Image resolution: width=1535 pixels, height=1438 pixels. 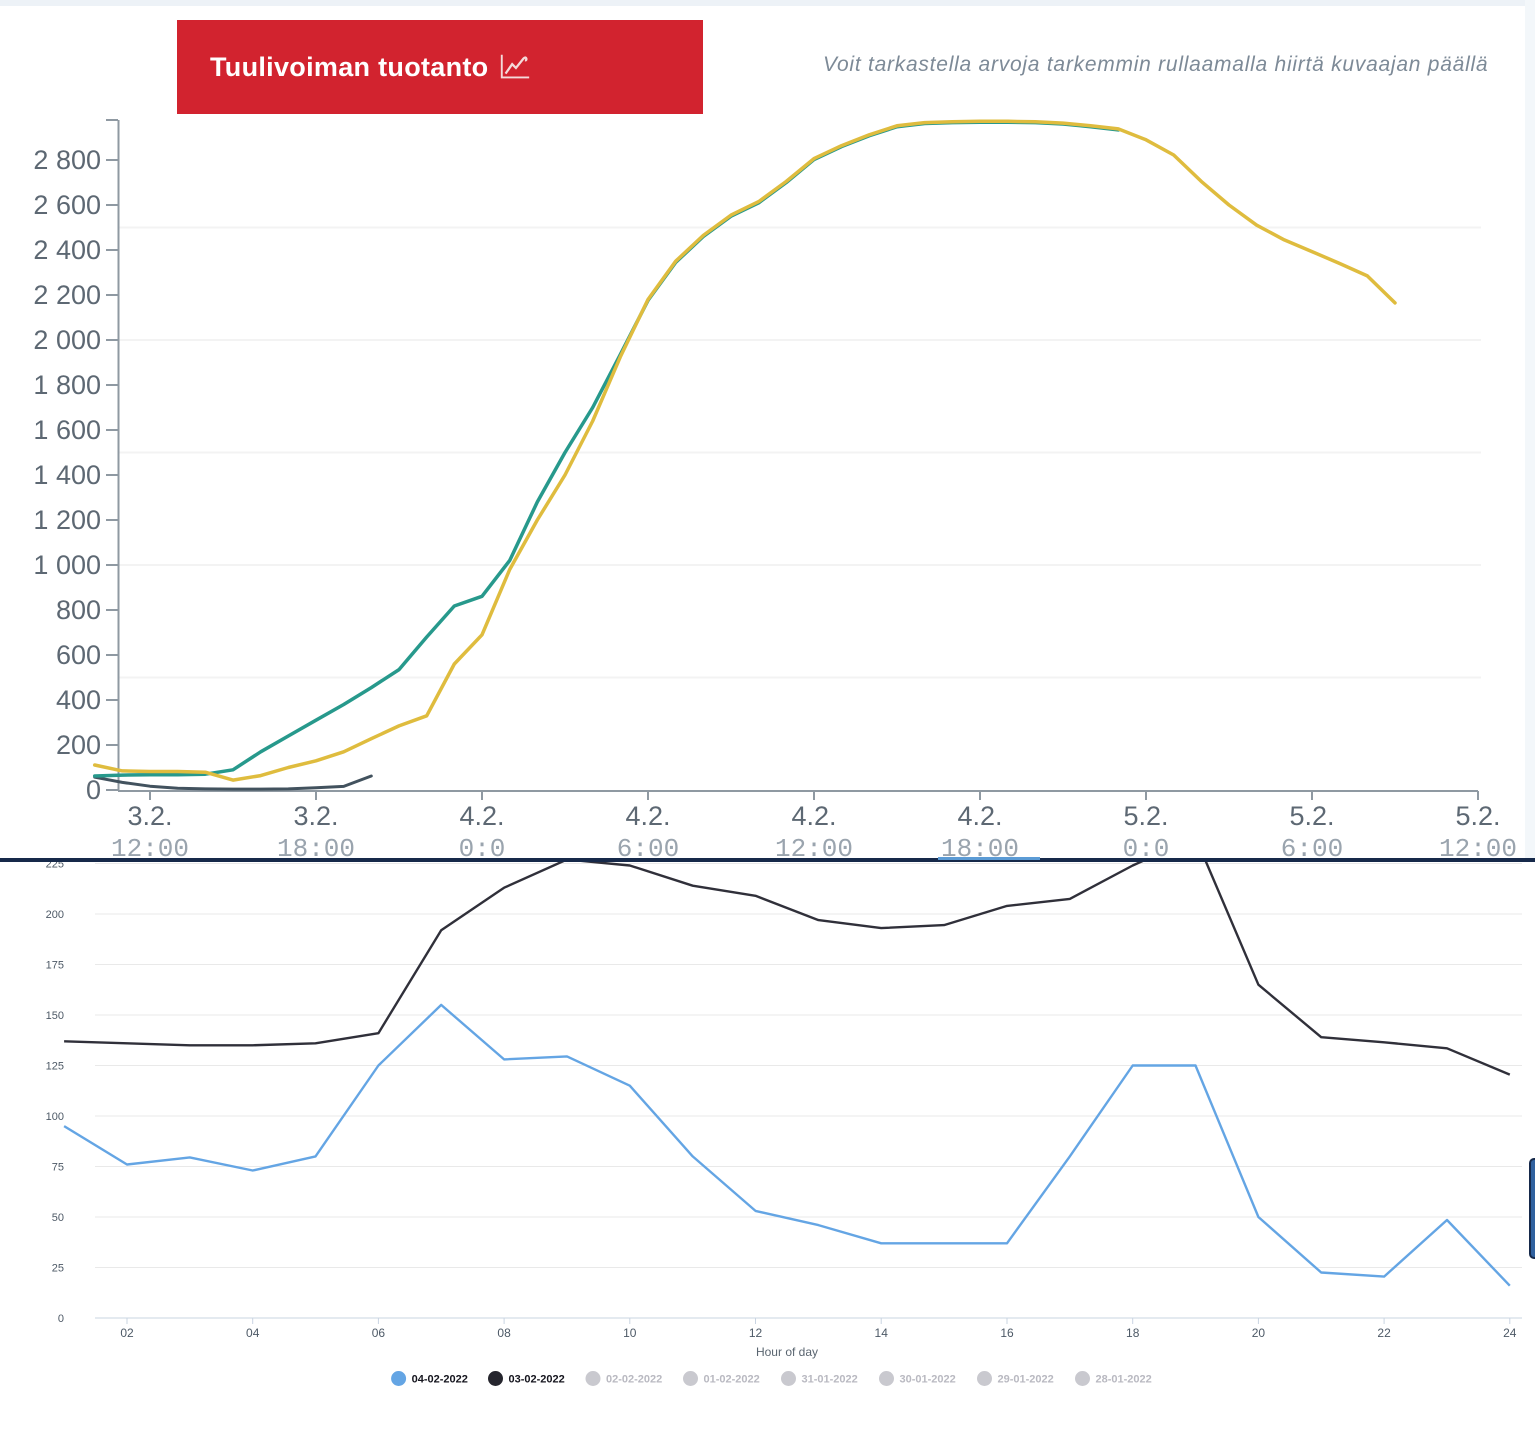 I want to click on svg-text: 08, so click(x=504, y=1333).